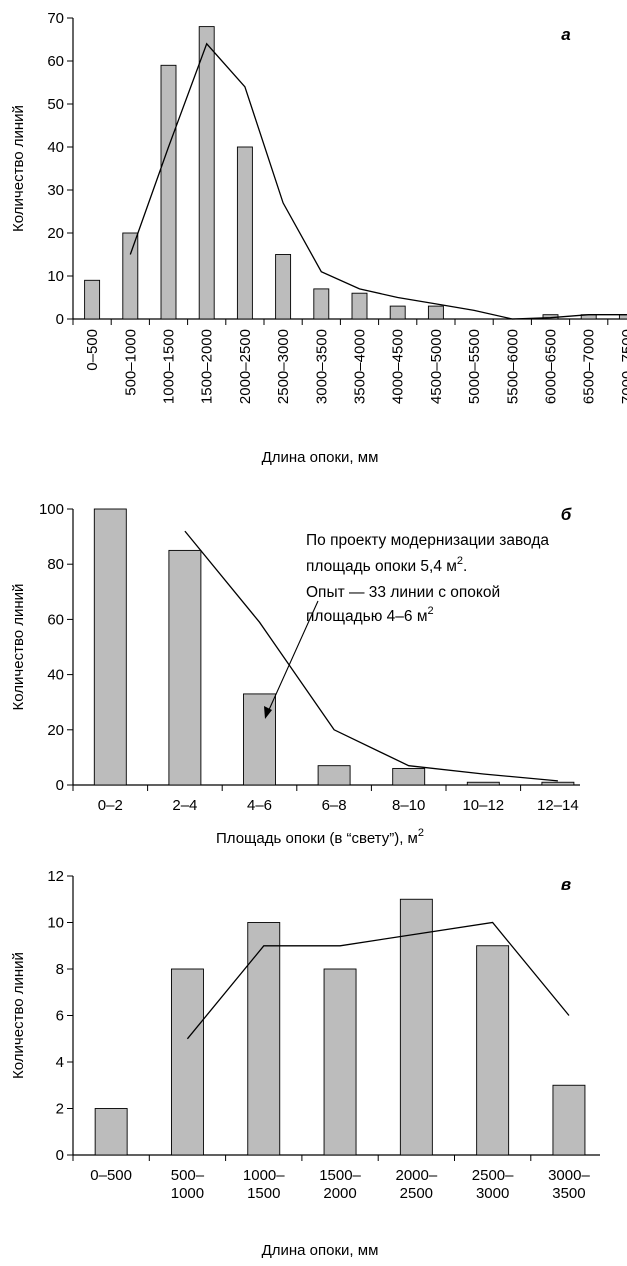 The height and width of the screenshot is (1266, 627). What do you see at coordinates (566, 884) in the screenshot?
I see `panel-label: в` at bounding box center [566, 884].